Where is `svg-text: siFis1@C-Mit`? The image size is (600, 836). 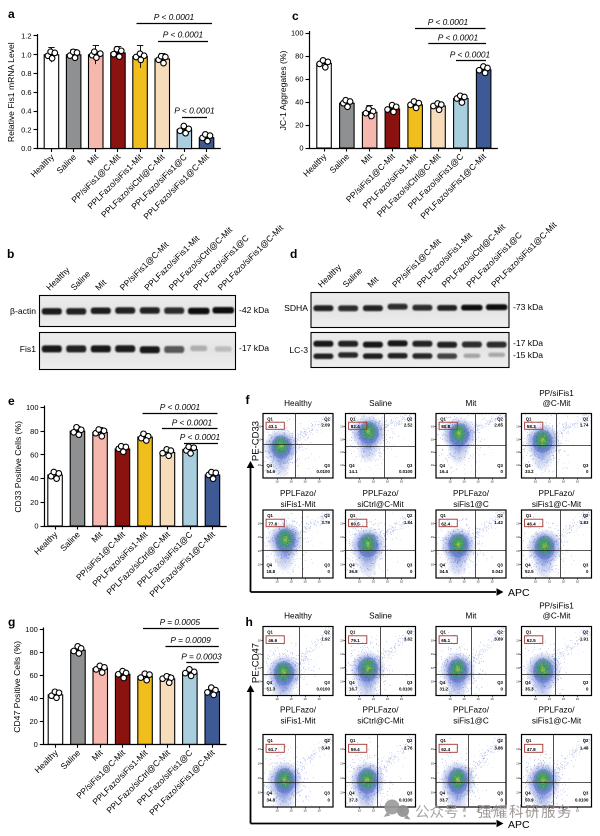
svg-text: siFis1@C-Mit is located at coordinates (557, 504).